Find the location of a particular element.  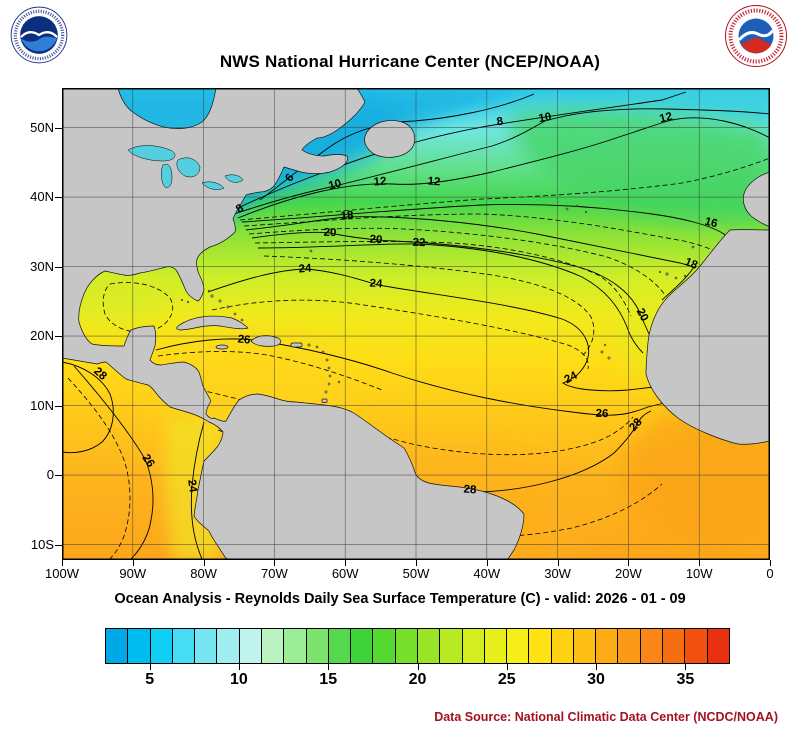

lat-axis-label: 10S is located at coordinates (42, 544).